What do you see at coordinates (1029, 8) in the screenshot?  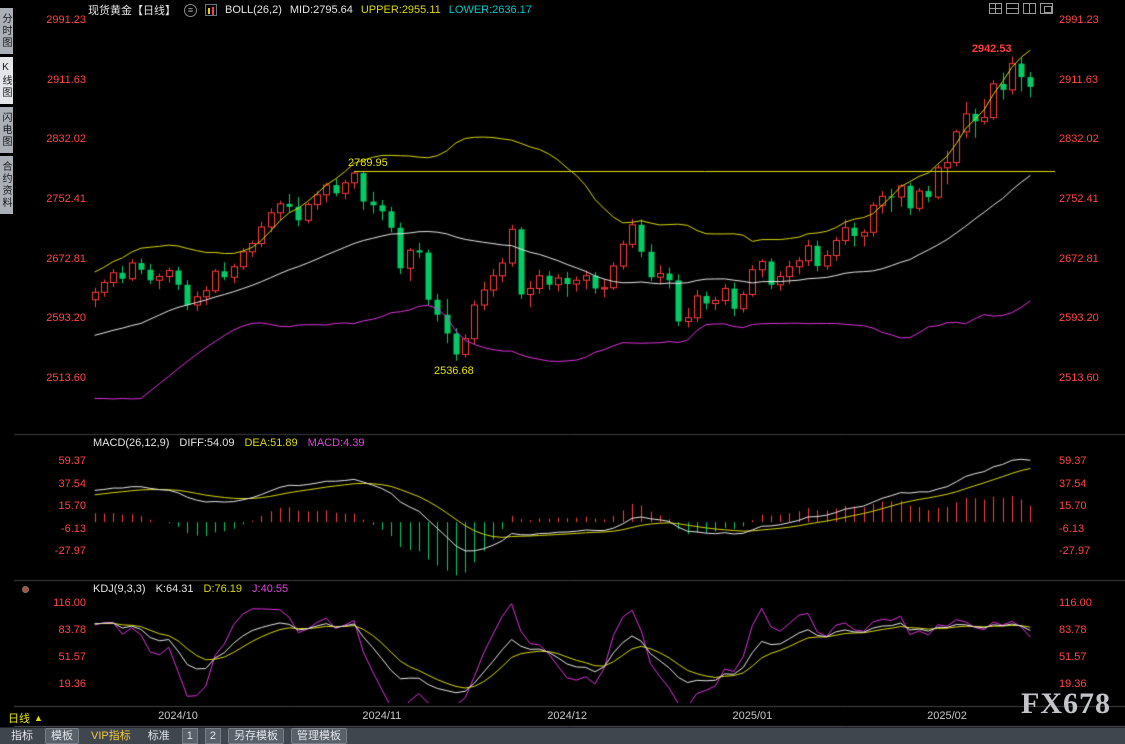 I see `layout-split-vertical-icon` at bounding box center [1029, 8].